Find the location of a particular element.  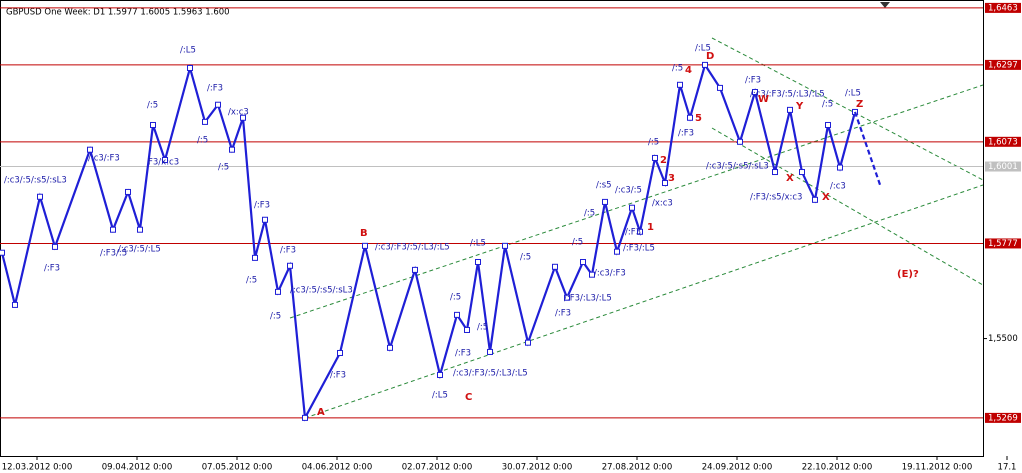

x-tick-label: 07.05.2012 0:00 is located at coordinates (237, 468).